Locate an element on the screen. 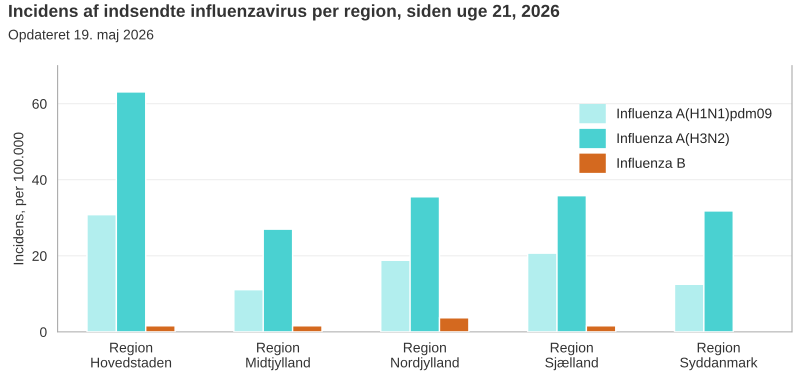  x-tick-label: Region Nordjylland is located at coordinates (425, 356).